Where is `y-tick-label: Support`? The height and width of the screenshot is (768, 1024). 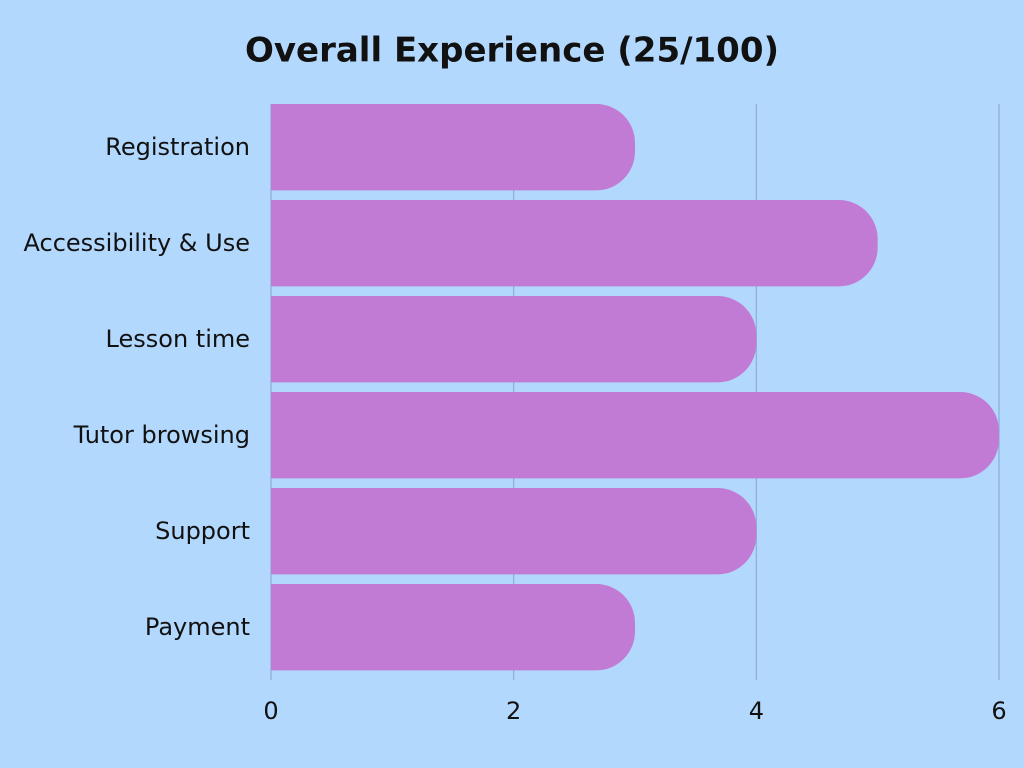 y-tick-label: Support is located at coordinates (202, 531).